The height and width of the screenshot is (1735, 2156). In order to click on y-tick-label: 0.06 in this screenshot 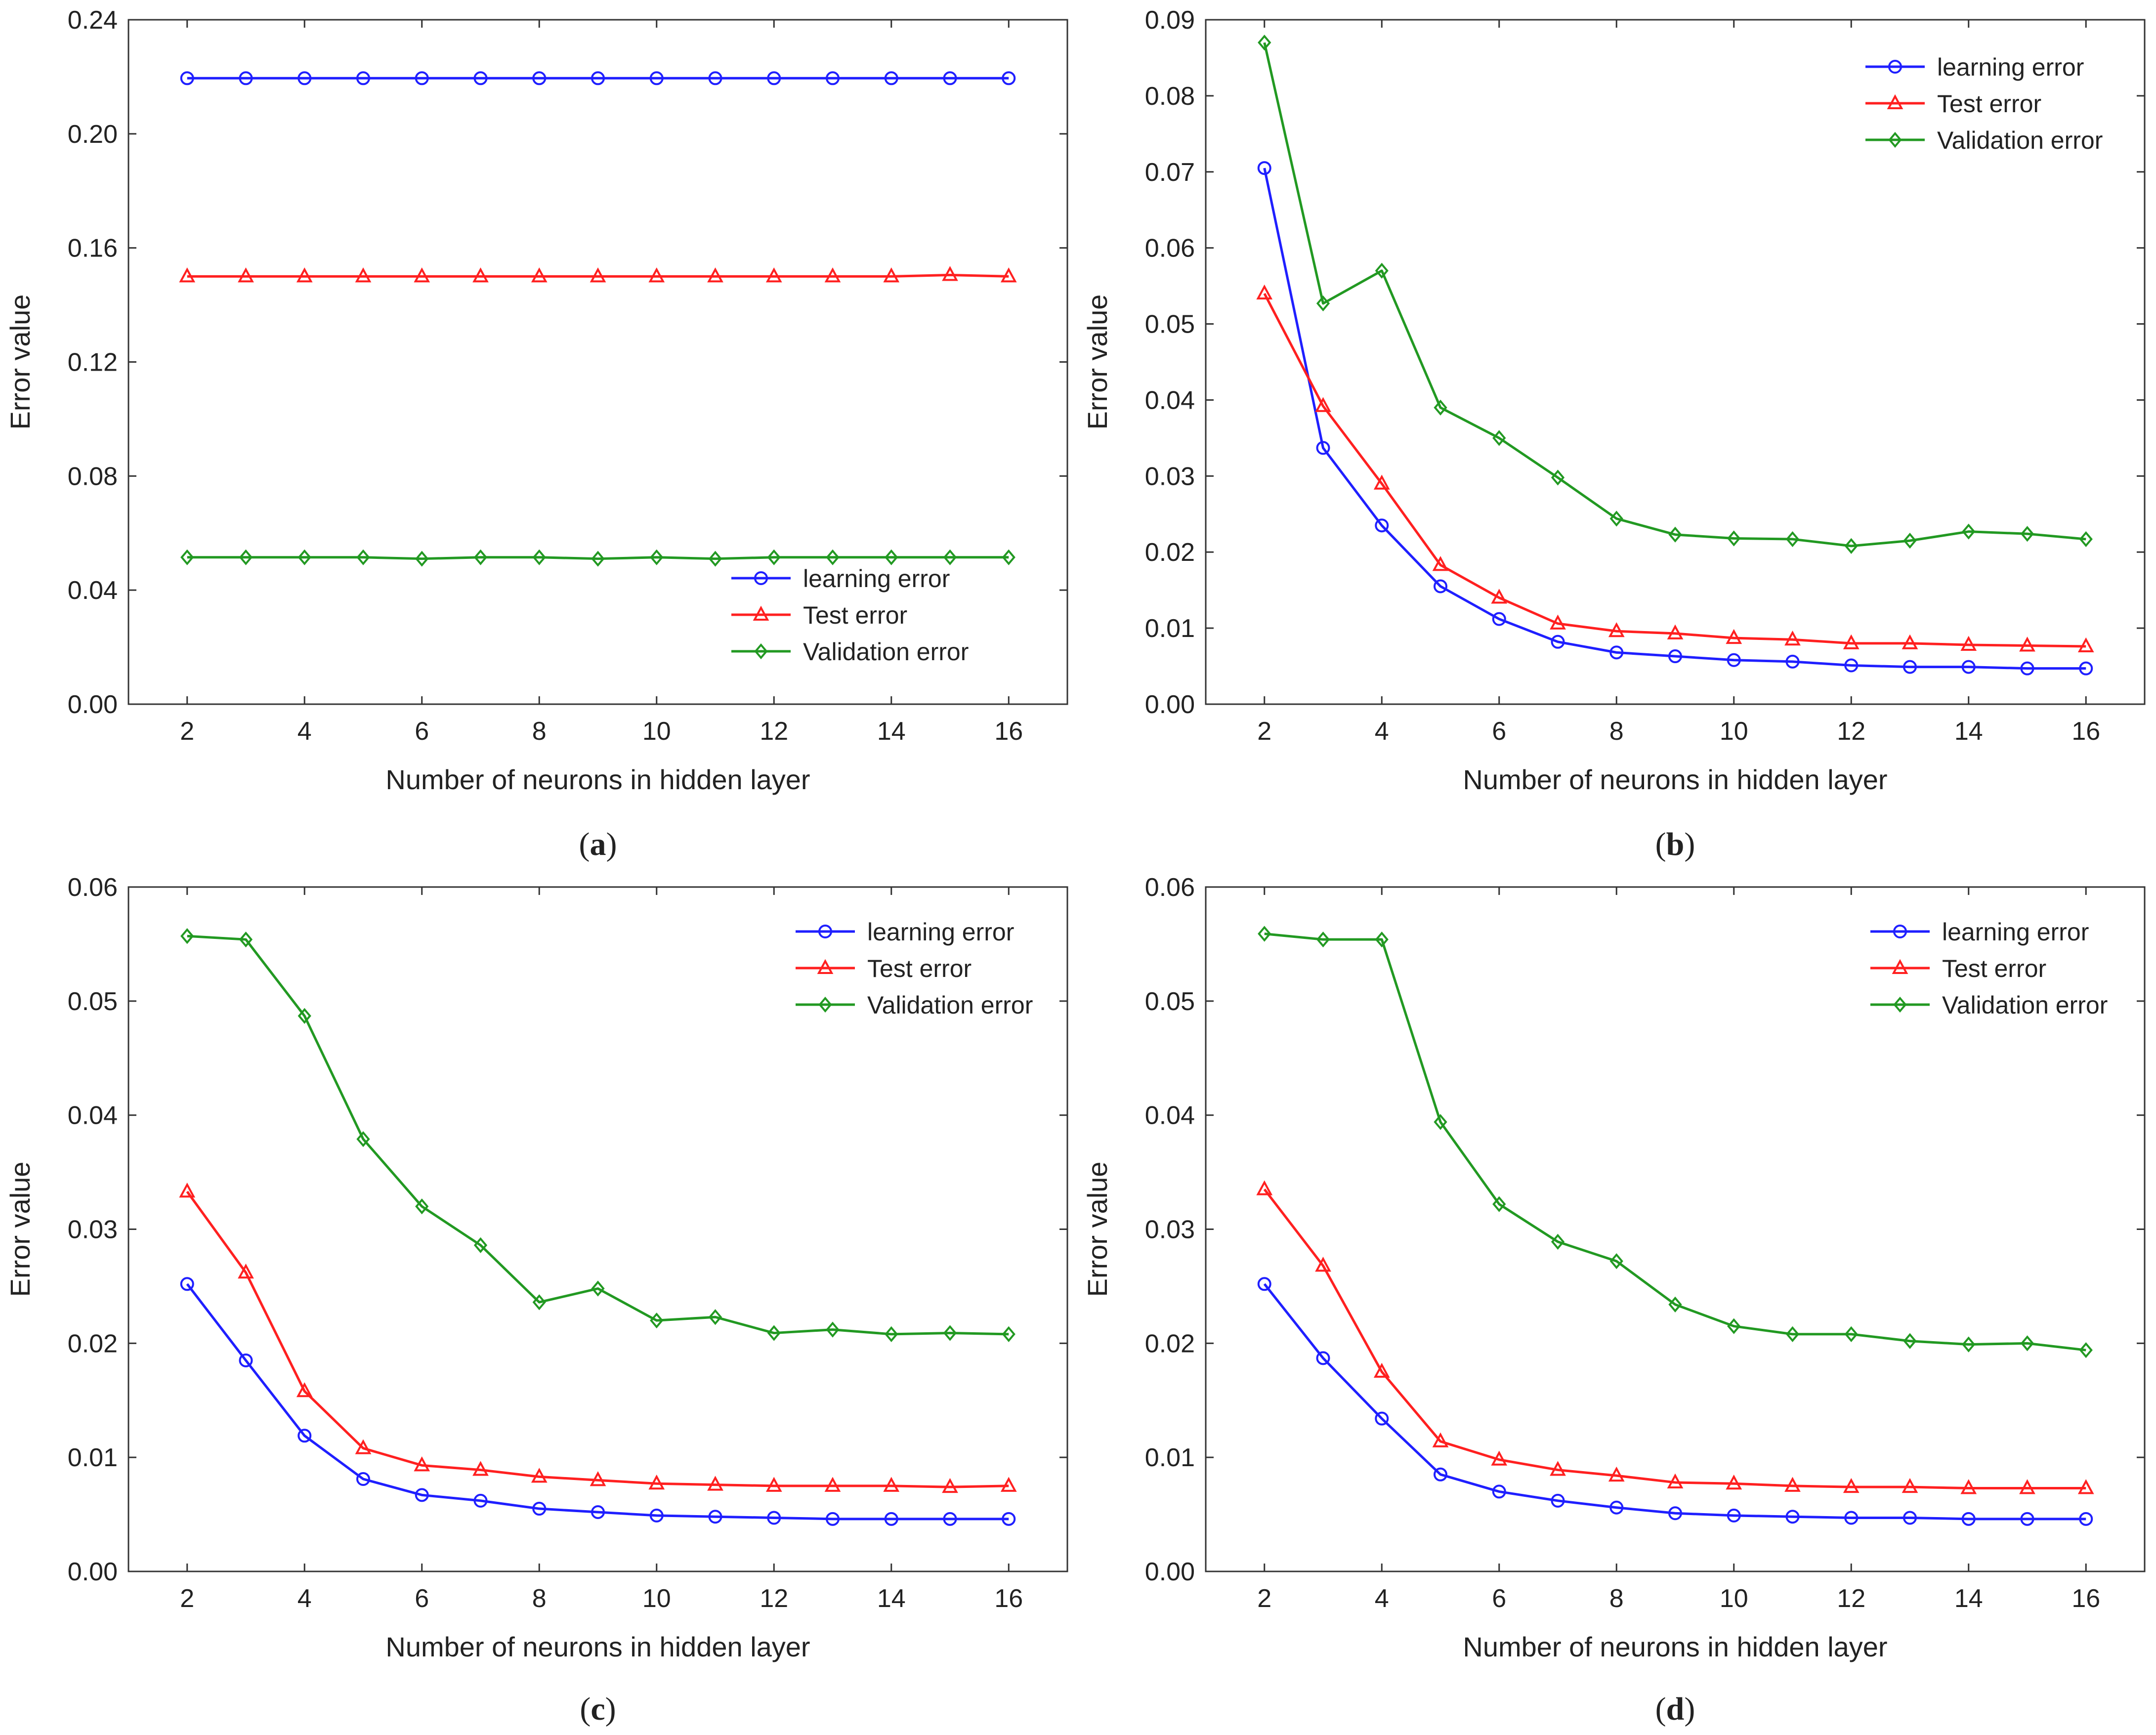, I will do `click(1170, 888)`.